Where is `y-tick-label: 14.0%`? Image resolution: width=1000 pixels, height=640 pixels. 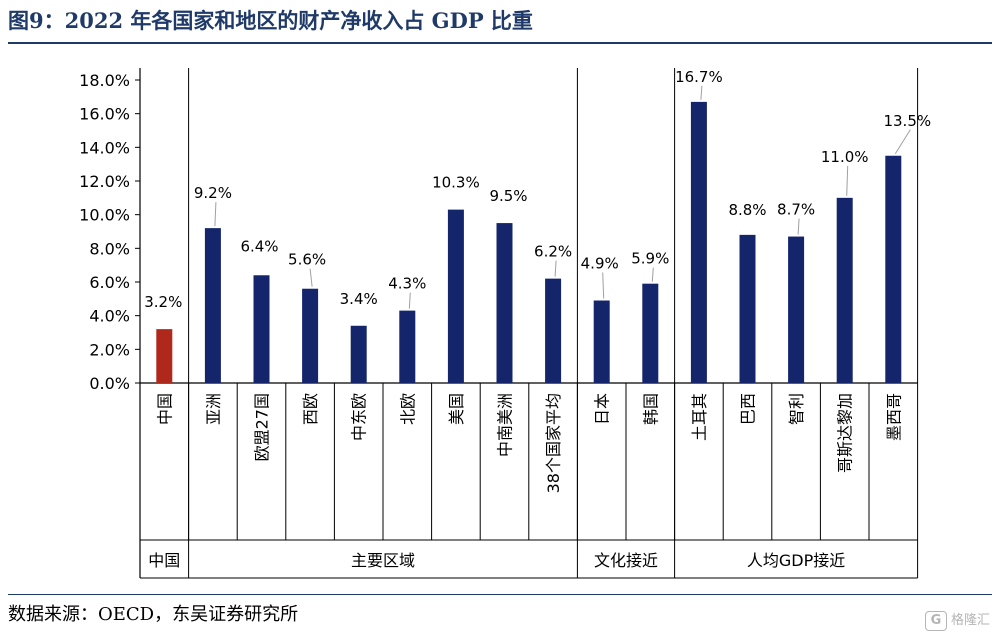
y-tick-label: 14.0% is located at coordinates (104, 147).